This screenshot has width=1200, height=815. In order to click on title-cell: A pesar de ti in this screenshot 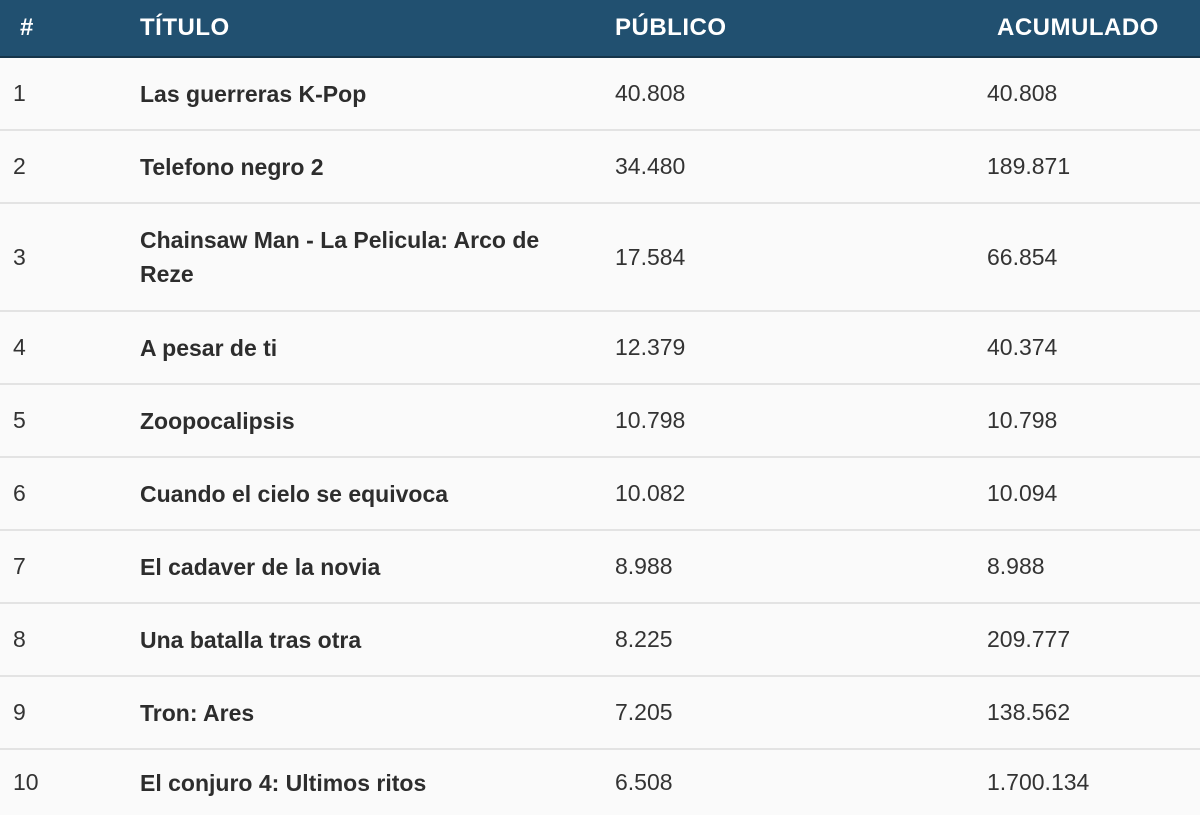, I will do `click(377, 347)`.